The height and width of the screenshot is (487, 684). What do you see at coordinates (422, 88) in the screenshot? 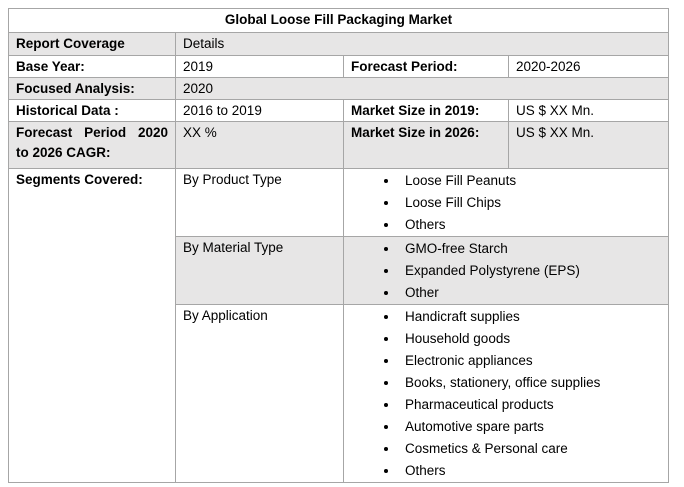
I see `cell: 2020` at bounding box center [422, 88].